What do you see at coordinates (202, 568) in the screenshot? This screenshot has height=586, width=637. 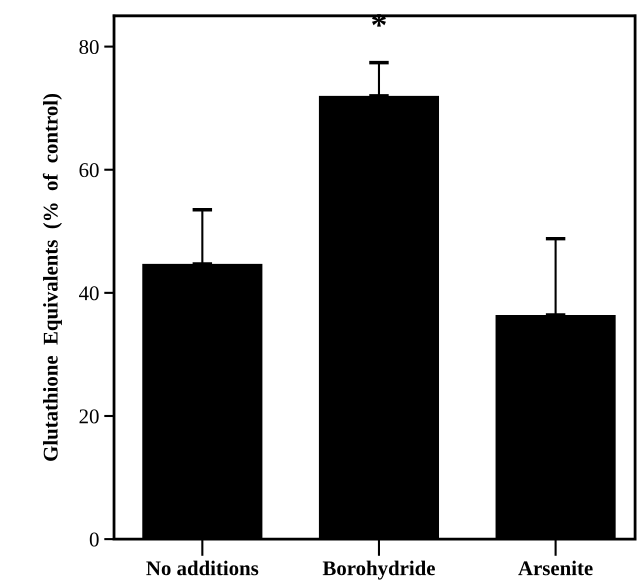 I see `x-tick-label: No additions` at bounding box center [202, 568].